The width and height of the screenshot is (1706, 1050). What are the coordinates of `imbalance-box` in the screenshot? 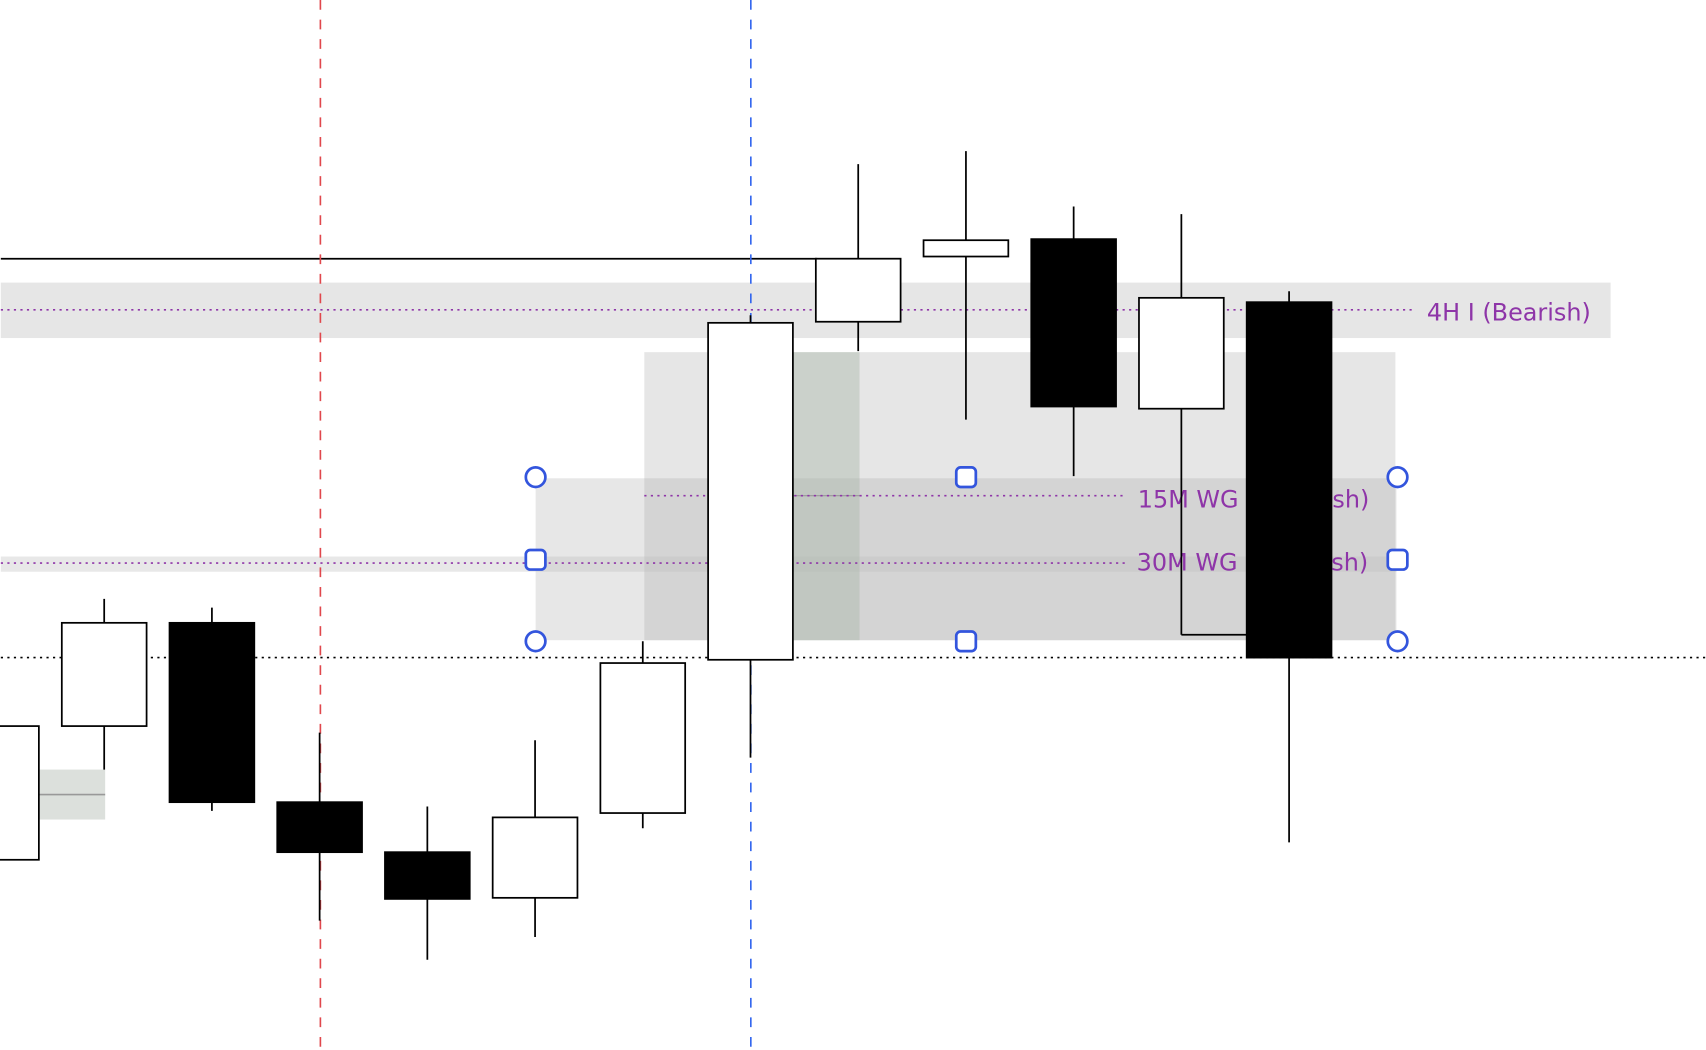 It's located at (826, 496).